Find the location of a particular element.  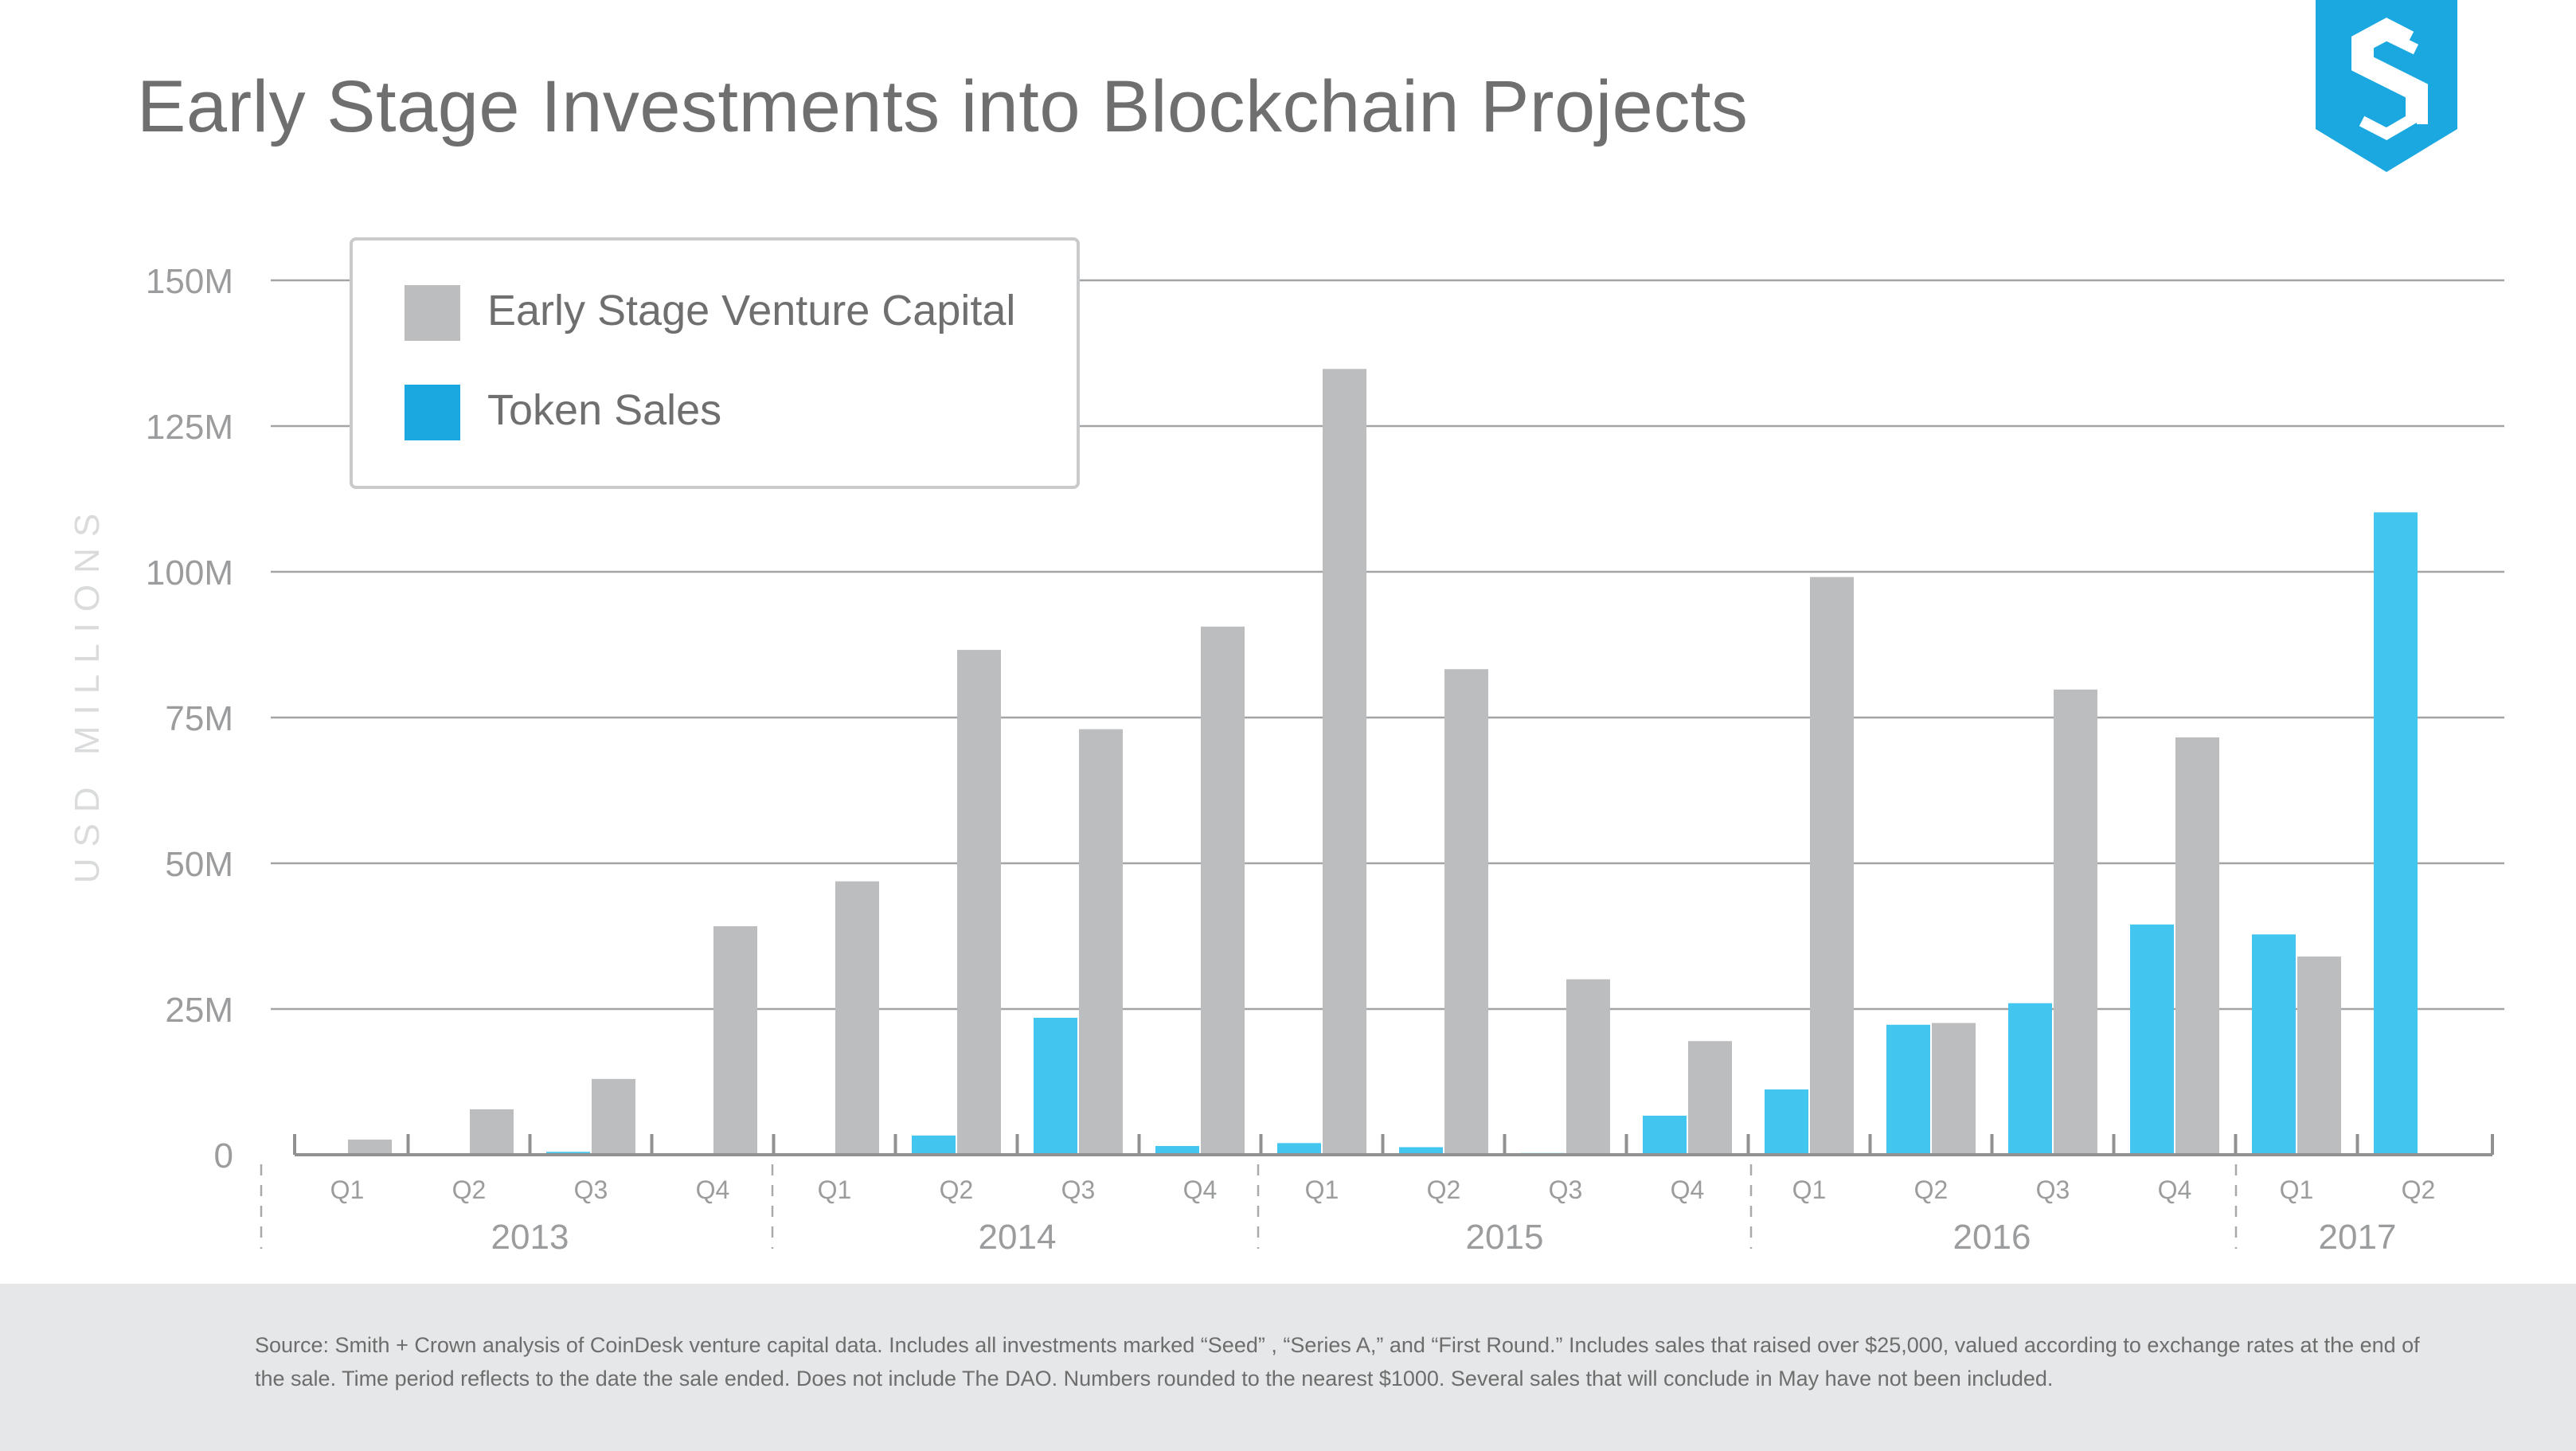

year-label: 2013 is located at coordinates (530, 1237).